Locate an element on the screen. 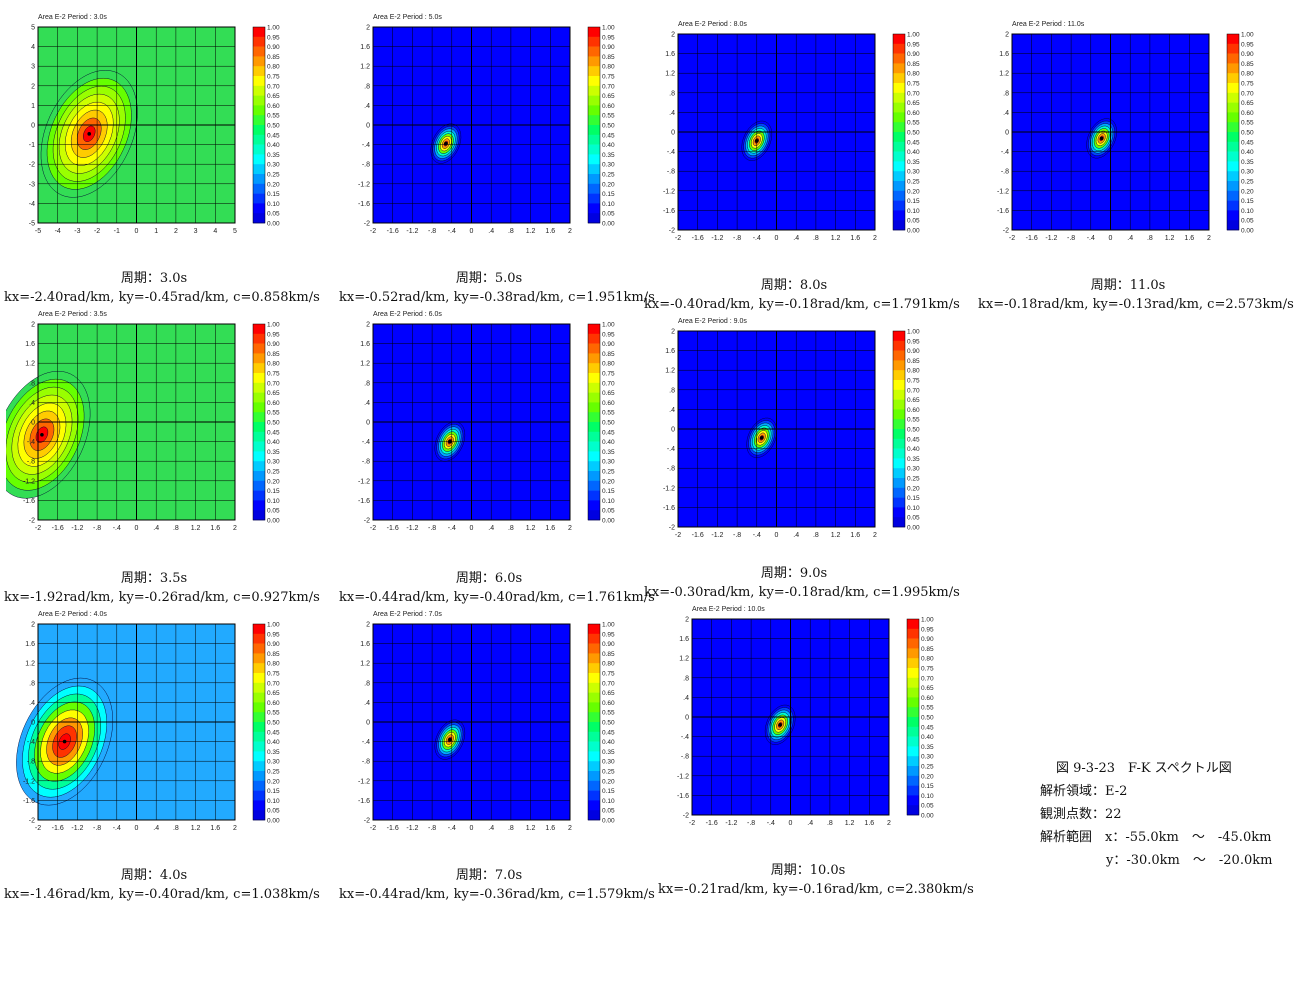 The image size is (1300, 1000). colorbar-tick-label: 0.05 is located at coordinates (1247, 221).